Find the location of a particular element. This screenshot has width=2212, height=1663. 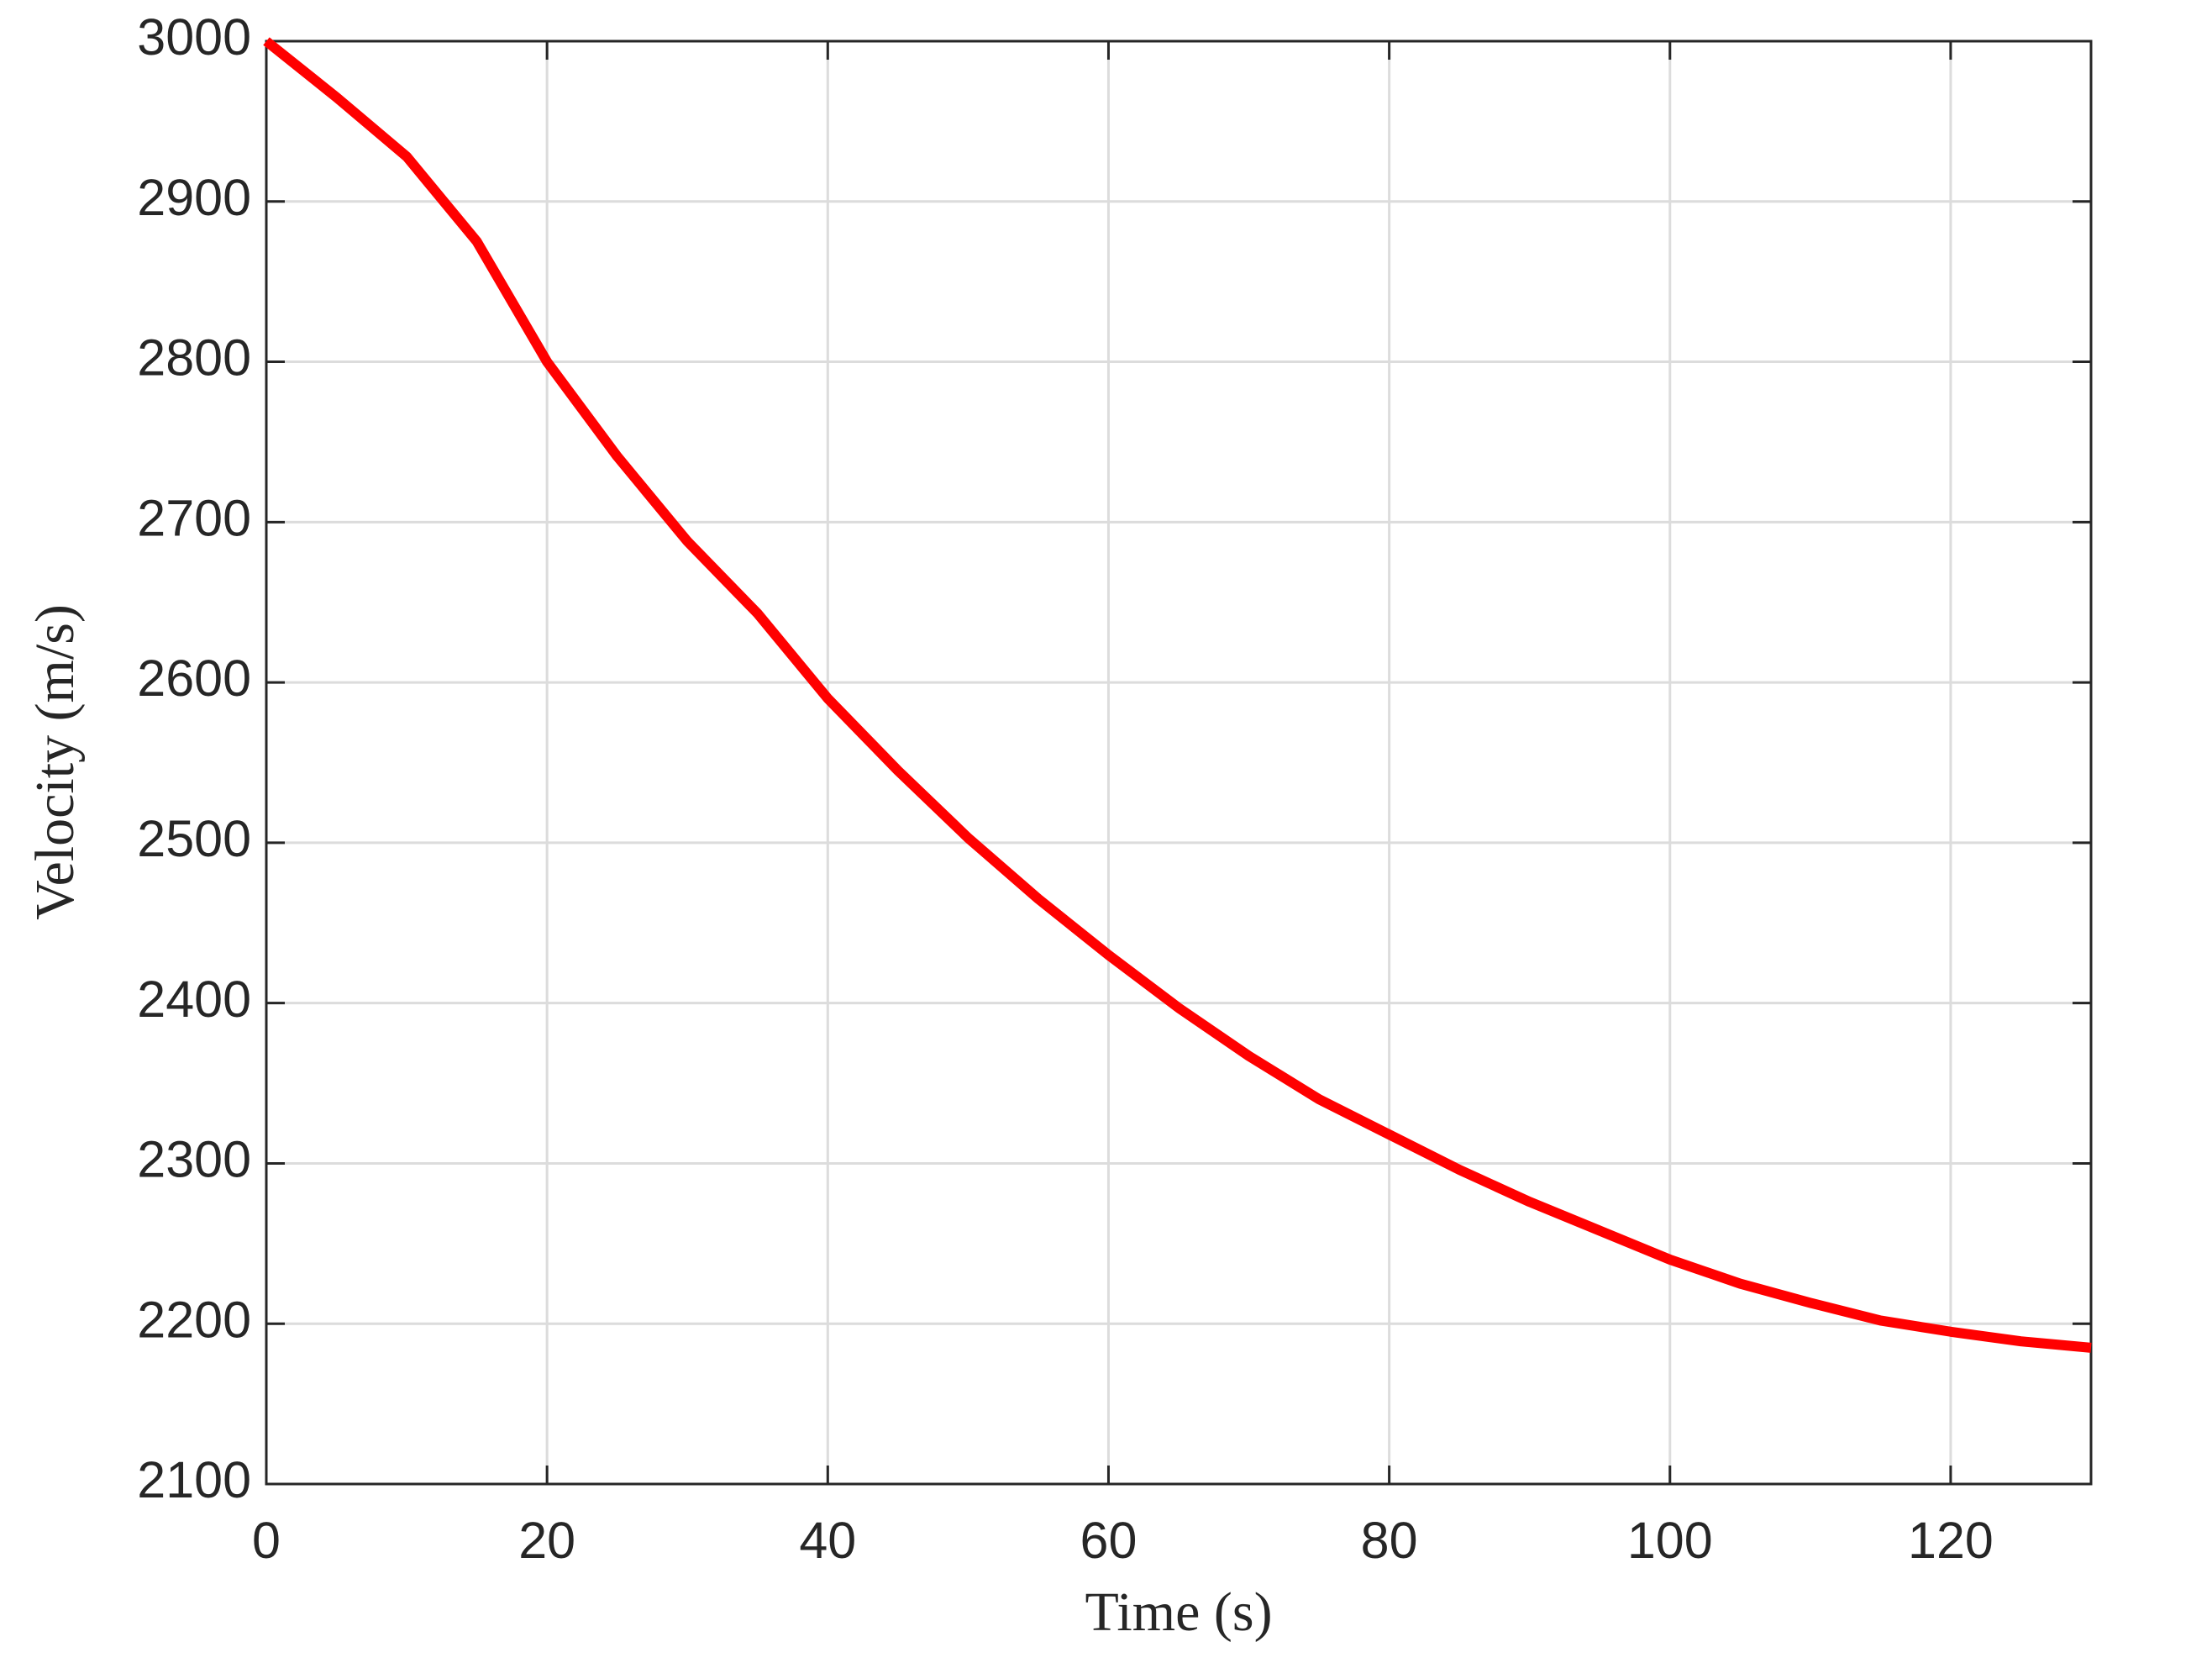

y-tick-label: 2700 is located at coordinates (194, 517).